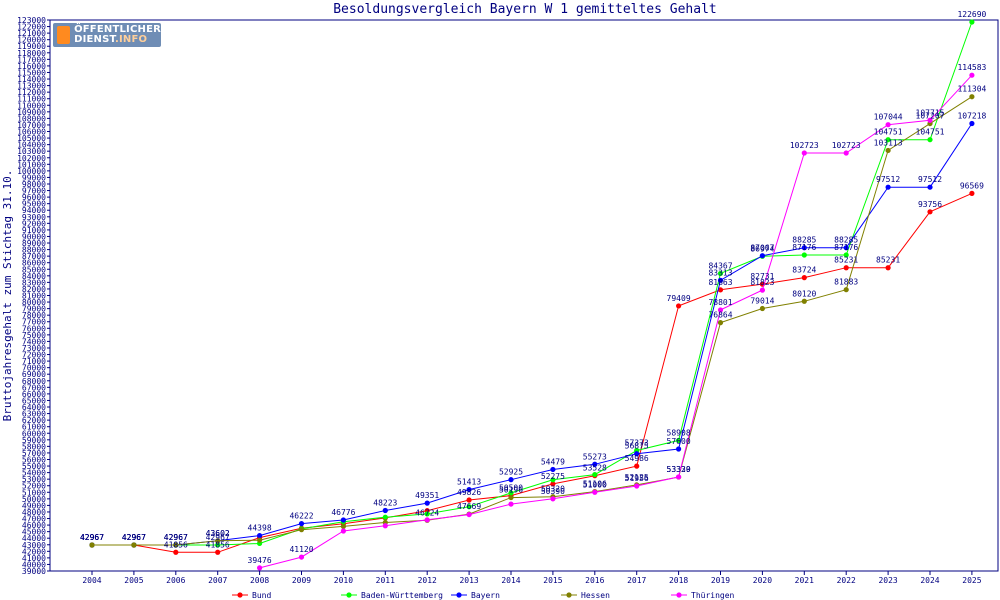 The image size is (1000, 600). Describe the element at coordinates (301, 516) in the screenshot. I see `data-label: 46222` at that location.